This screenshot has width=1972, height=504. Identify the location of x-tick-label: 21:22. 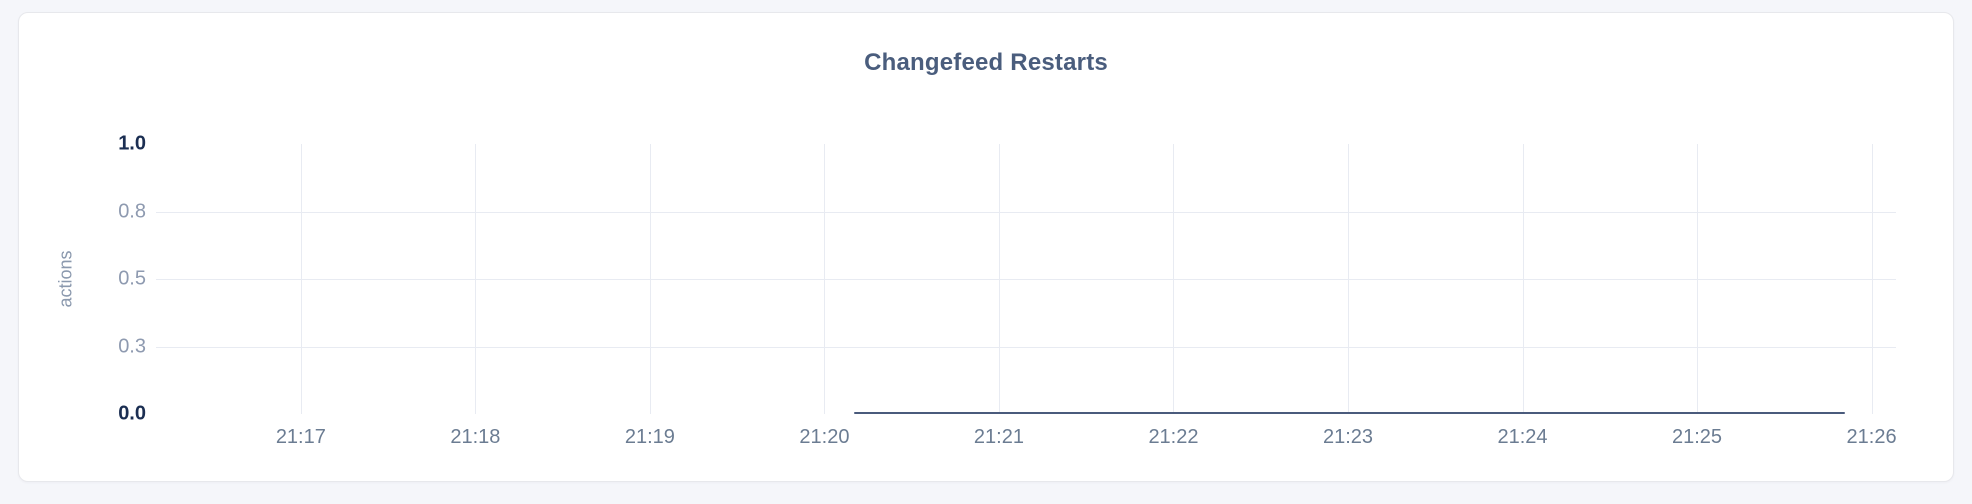
(1173, 437).